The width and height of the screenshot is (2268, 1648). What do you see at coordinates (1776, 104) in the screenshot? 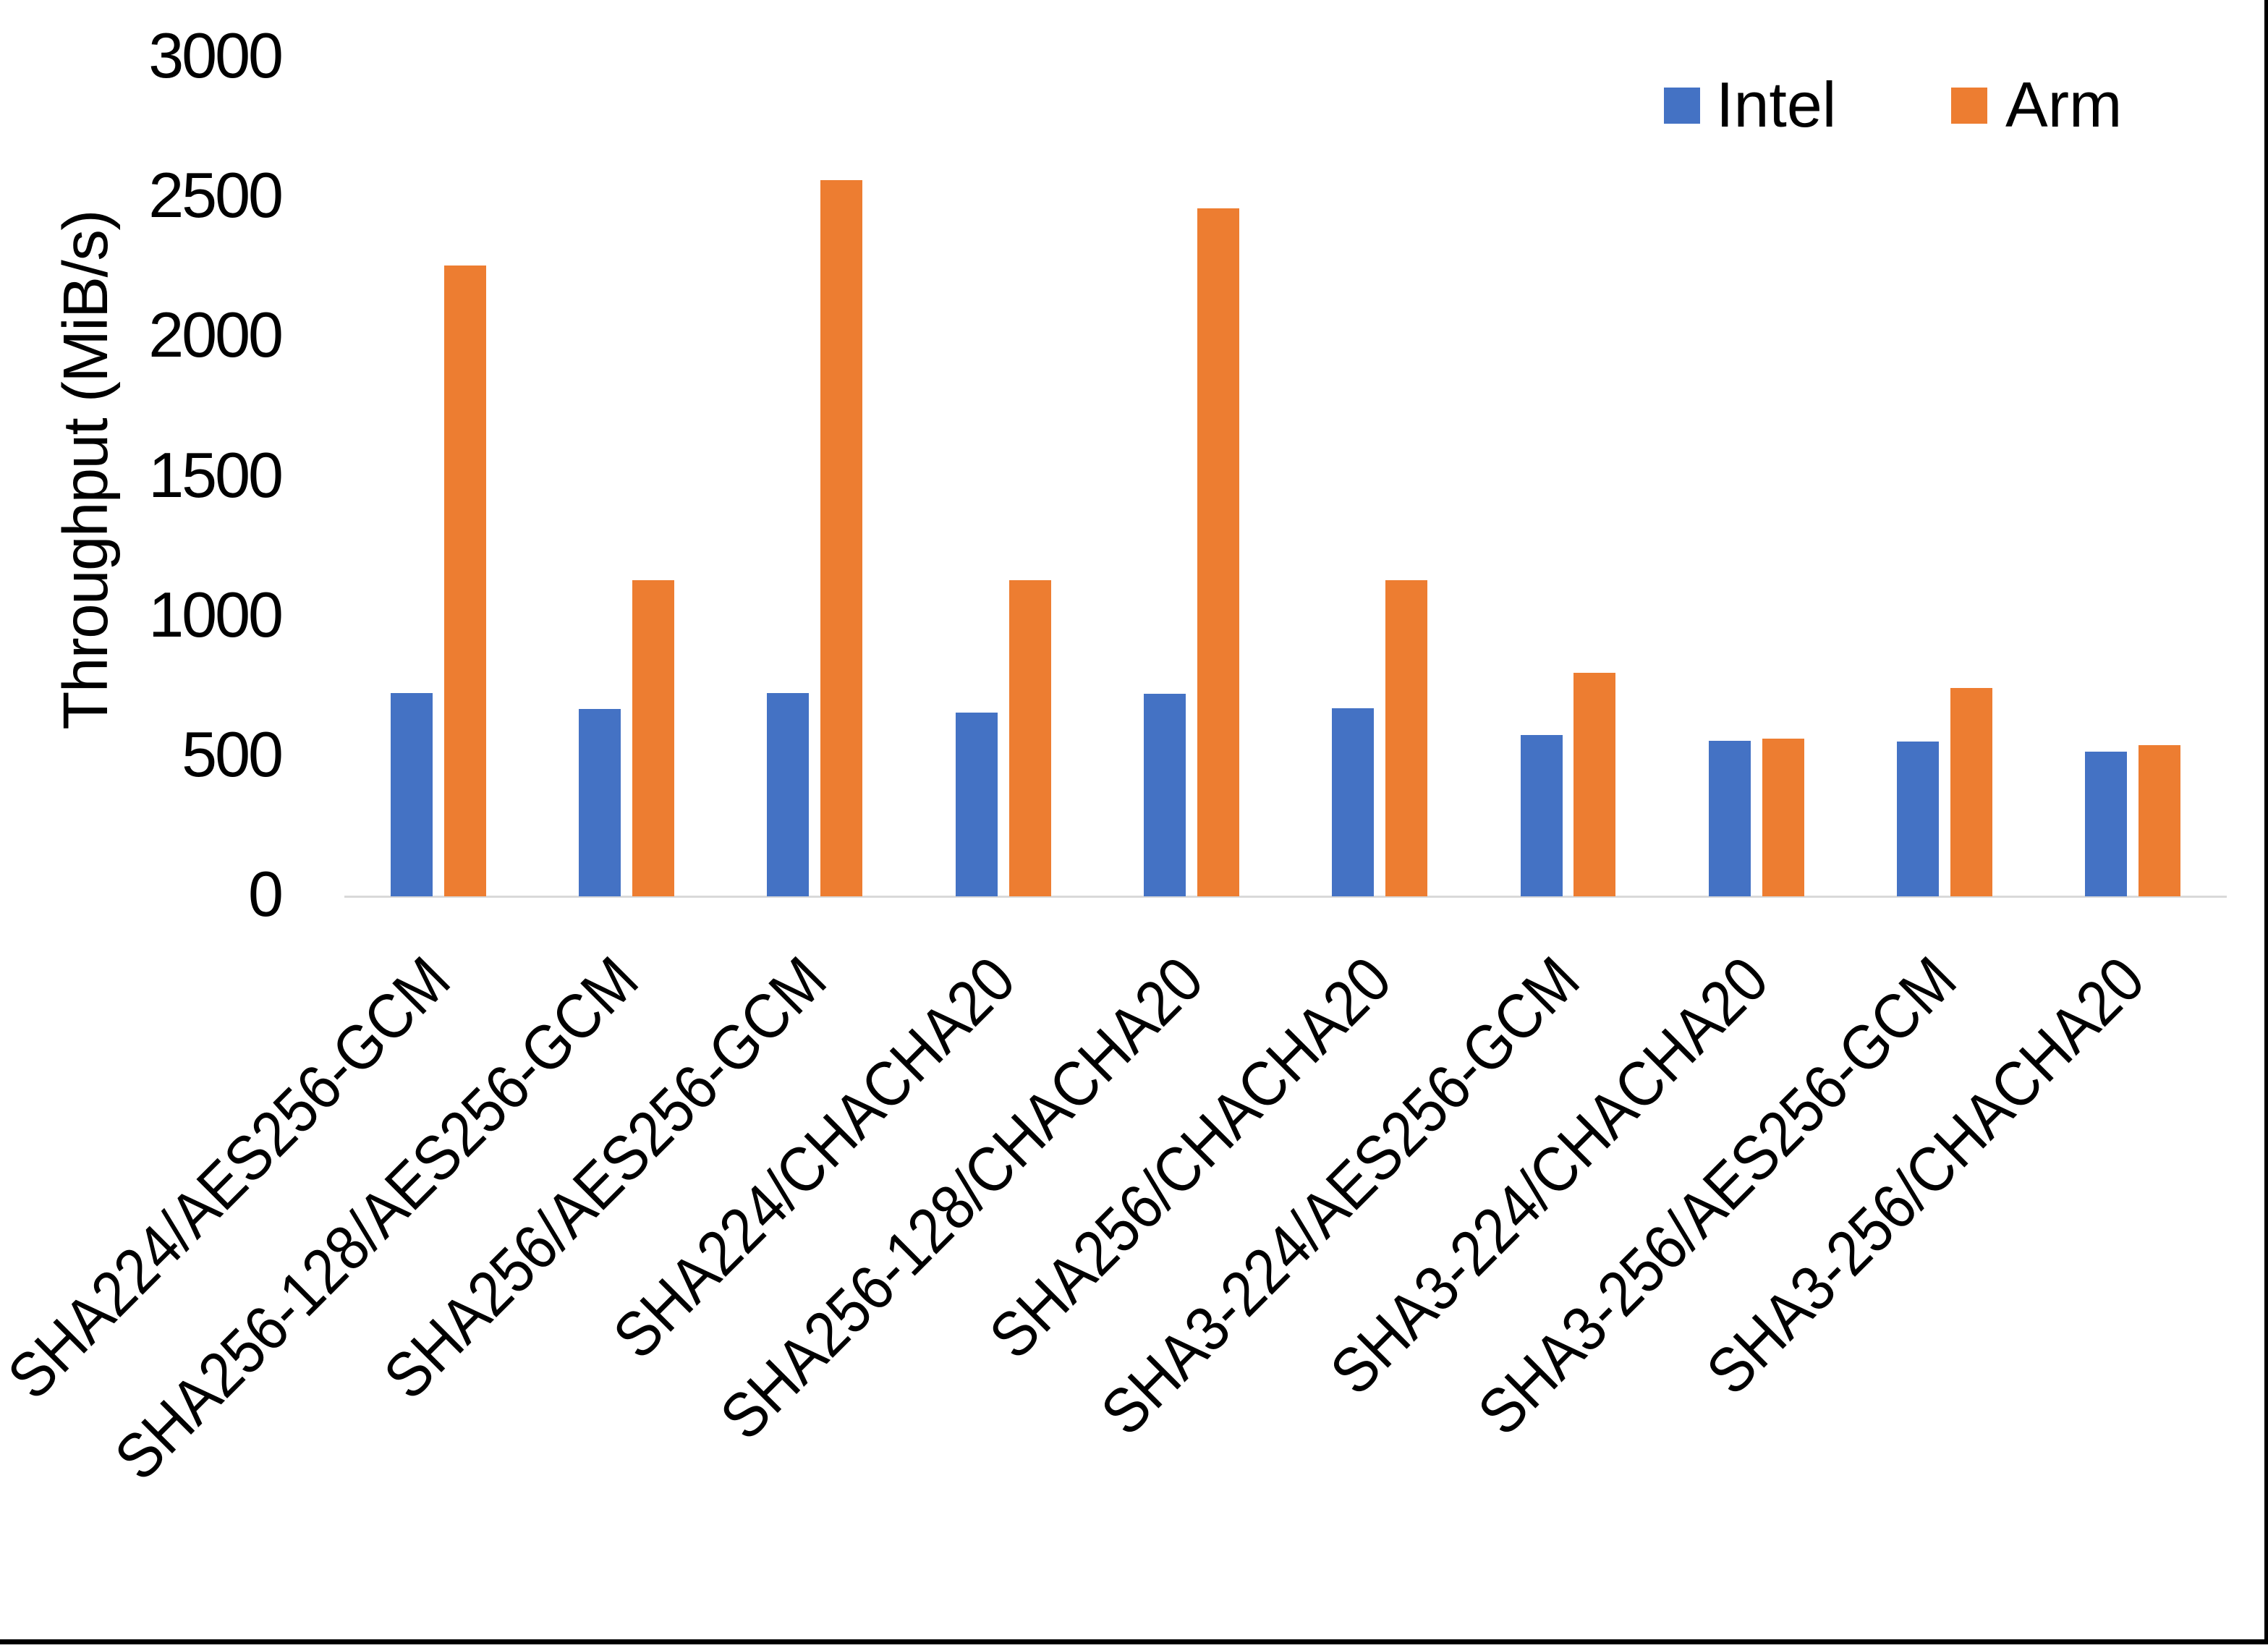
I see `svg-text: Intel` at bounding box center [1776, 104].